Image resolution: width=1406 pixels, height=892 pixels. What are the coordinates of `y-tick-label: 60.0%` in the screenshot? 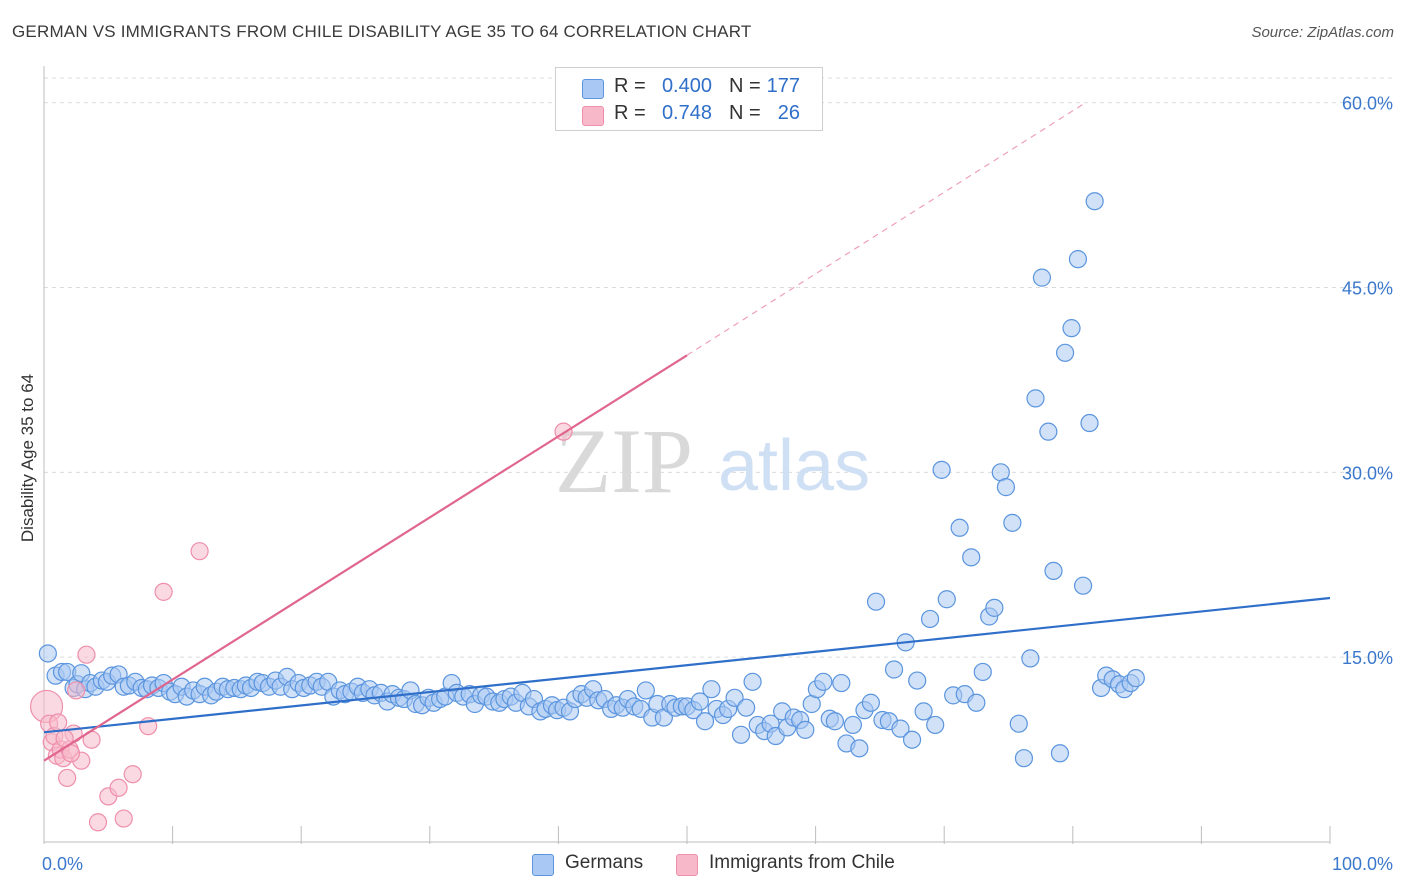 It's located at (1367, 104).